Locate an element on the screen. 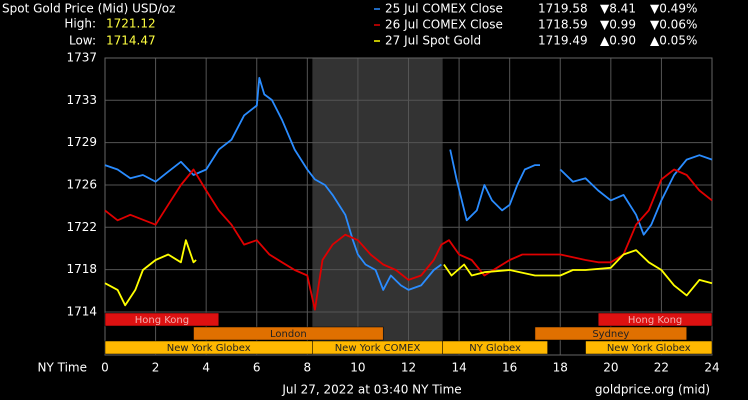 Image resolution: width=748 pixels, height=400 pixels. legend-label: 26 Jul COMEX Close is located at coordinates (444, 25).